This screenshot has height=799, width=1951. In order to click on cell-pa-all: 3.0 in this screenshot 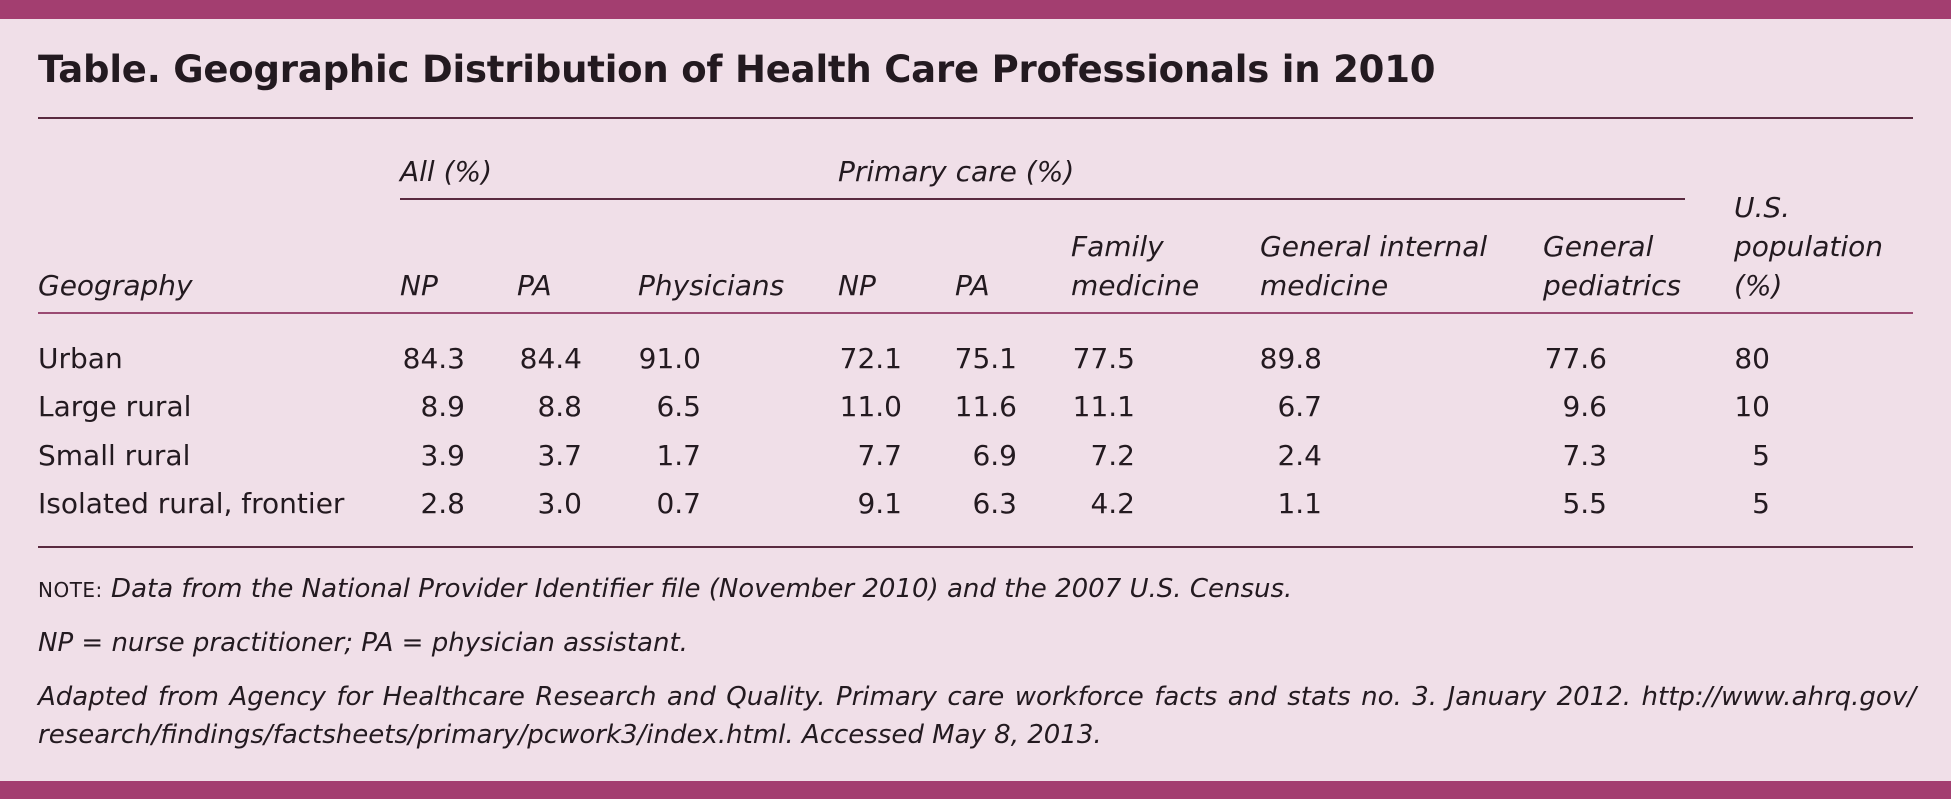, I will do `click(559, 503)`.